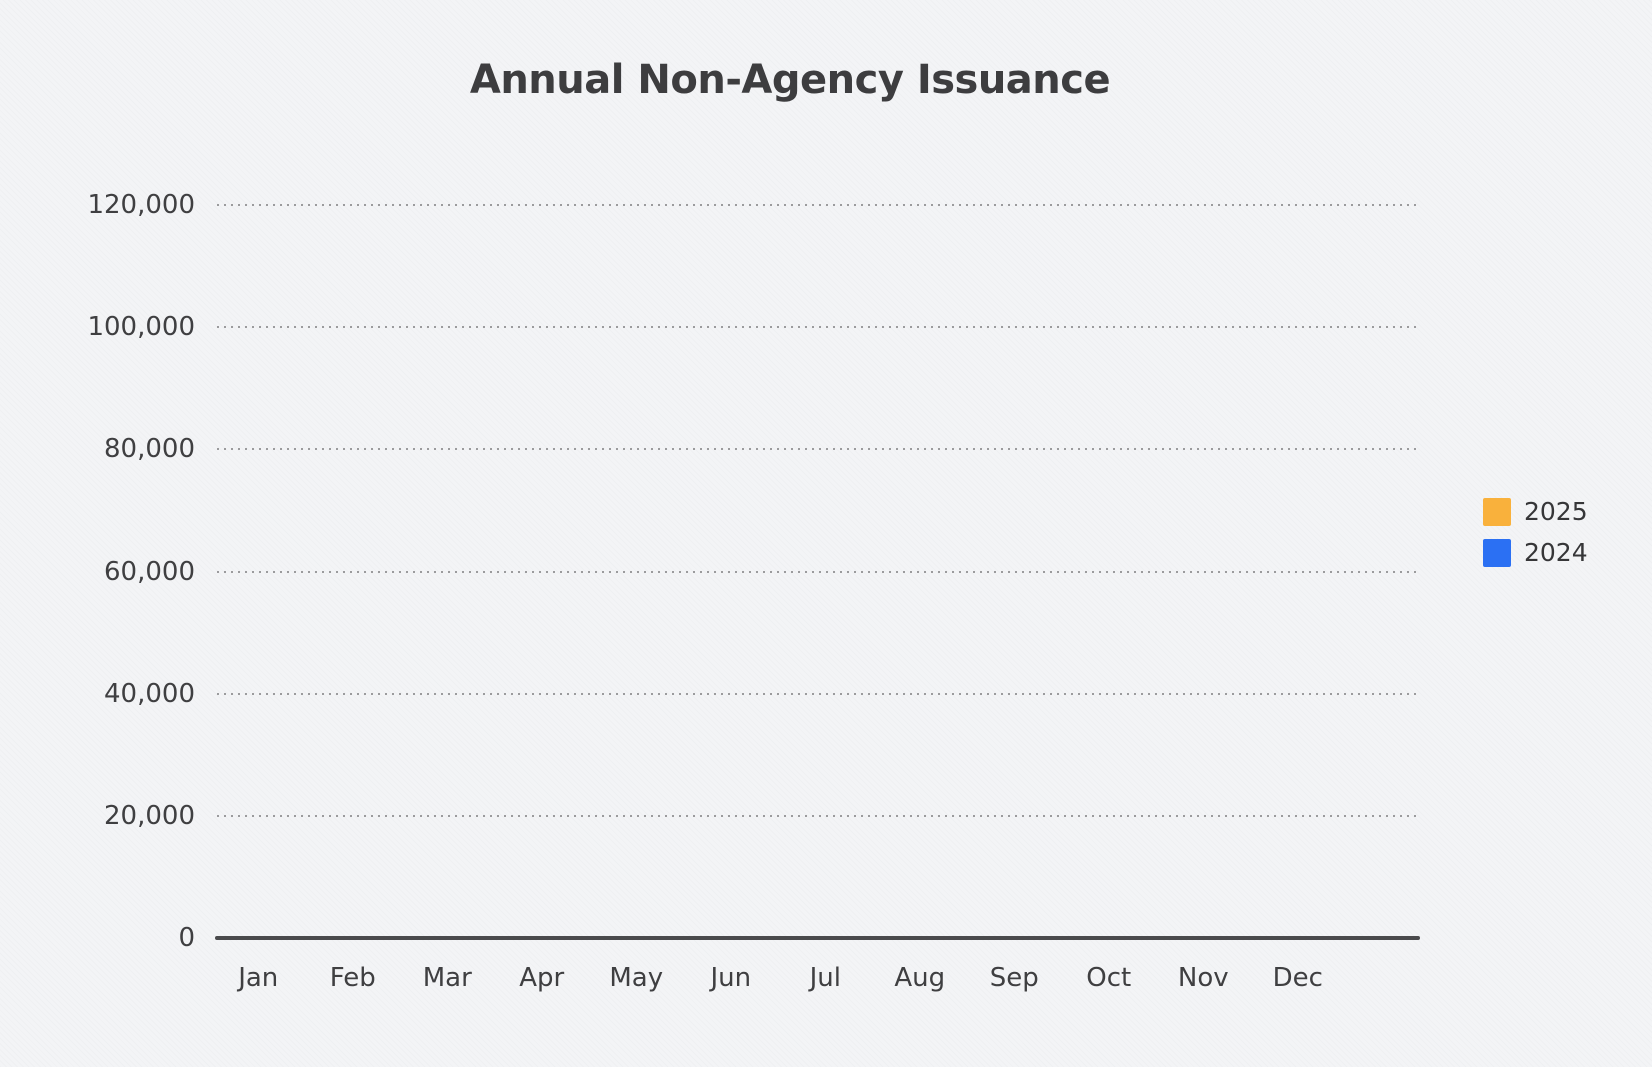 Image resolution: width=1652 pixels, height=1067 pixels. Describe the element at coordinates (542, 978) in the screenshot. I see `x-tick-apr: Apr` at that location.